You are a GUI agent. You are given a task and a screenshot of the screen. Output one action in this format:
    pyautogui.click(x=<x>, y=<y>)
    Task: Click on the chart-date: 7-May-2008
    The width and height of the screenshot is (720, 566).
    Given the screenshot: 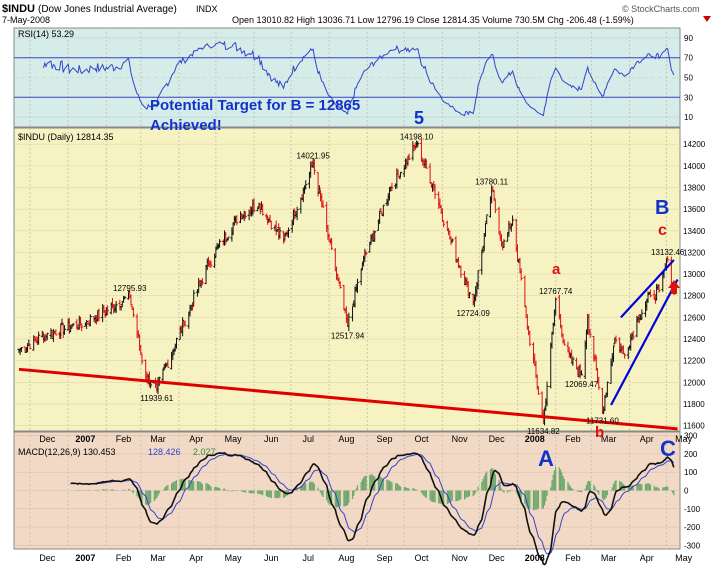 What is the action you would take?
    pyautogui.click(x=26, y=20)
    